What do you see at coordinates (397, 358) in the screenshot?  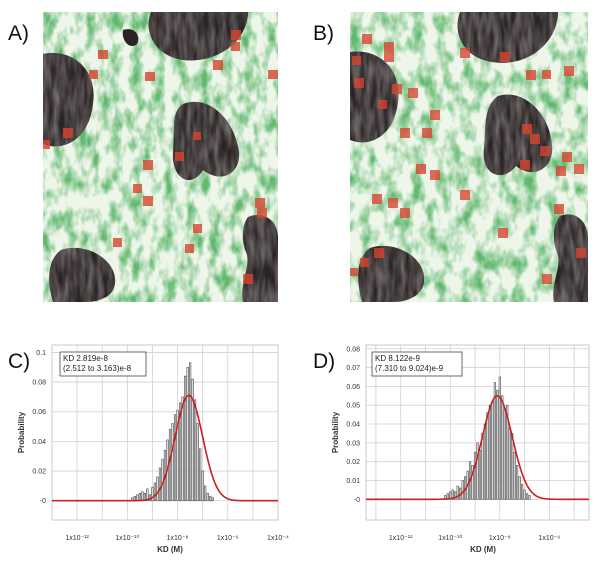 I see `kd-annotation-line: KD 8.122e-9` at bounding box center [397, 358].